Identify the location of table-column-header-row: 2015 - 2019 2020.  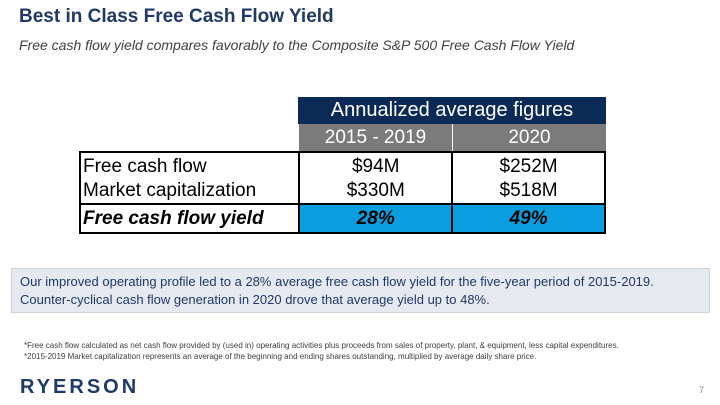
(342, 137).